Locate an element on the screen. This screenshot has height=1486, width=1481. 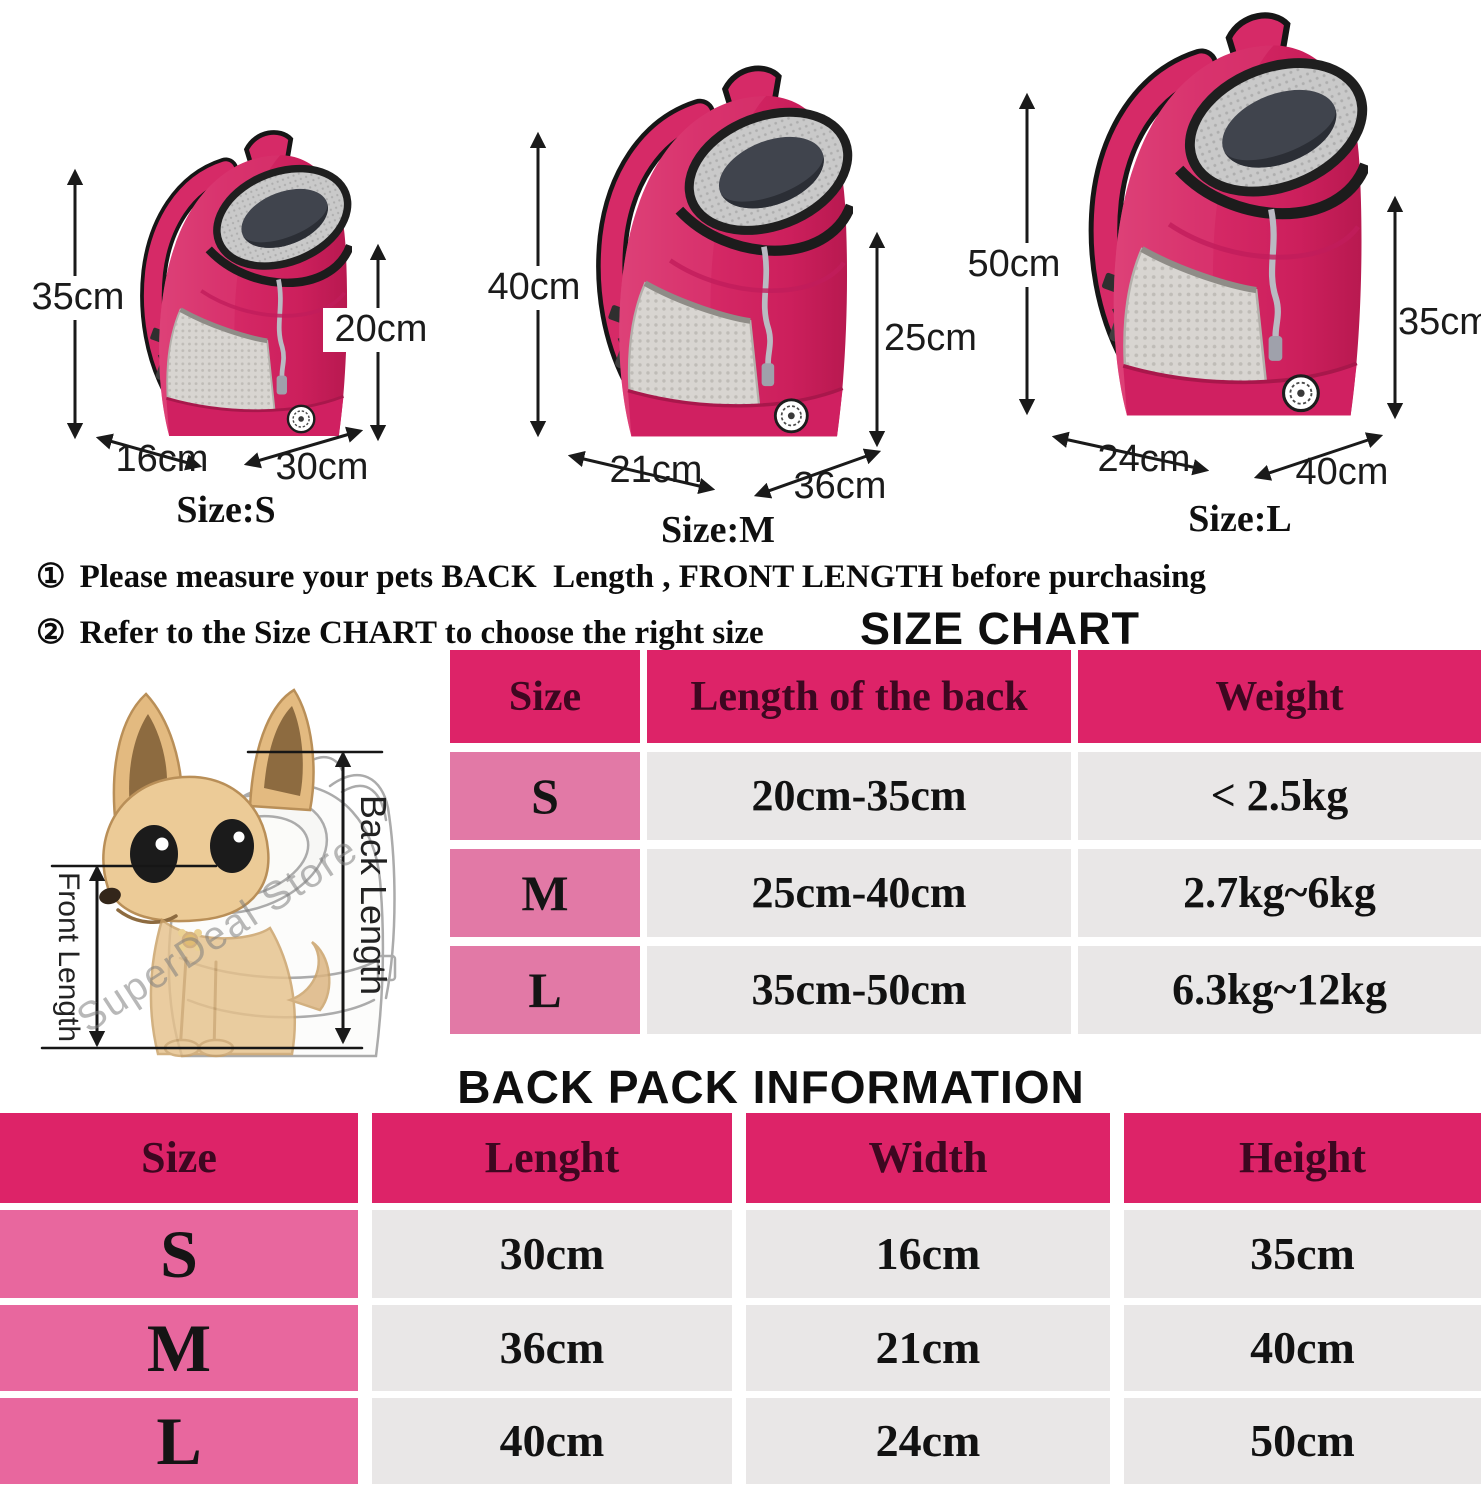
backpack-info-header-height: Height is located at coordinates (1302, 1158).